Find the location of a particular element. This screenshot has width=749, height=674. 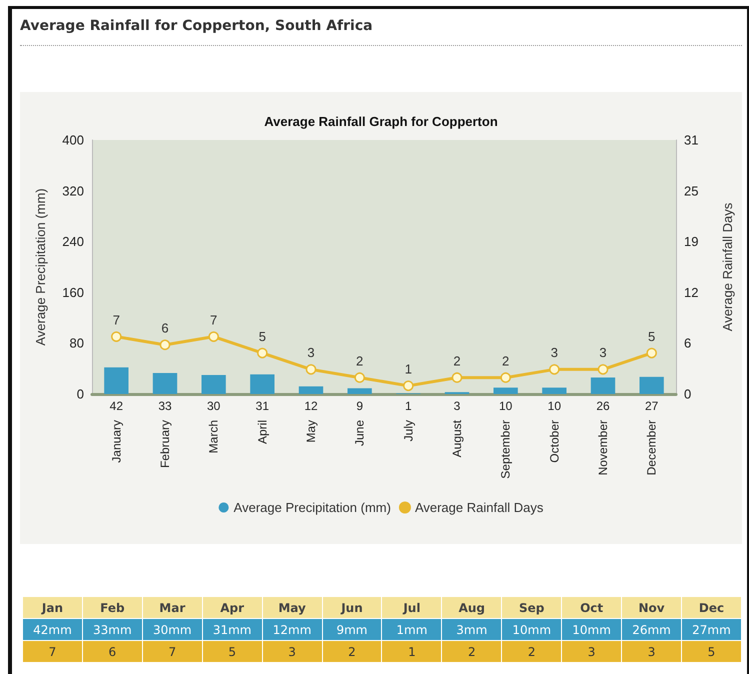

text: 26mm is located at coordinates (652, 629).